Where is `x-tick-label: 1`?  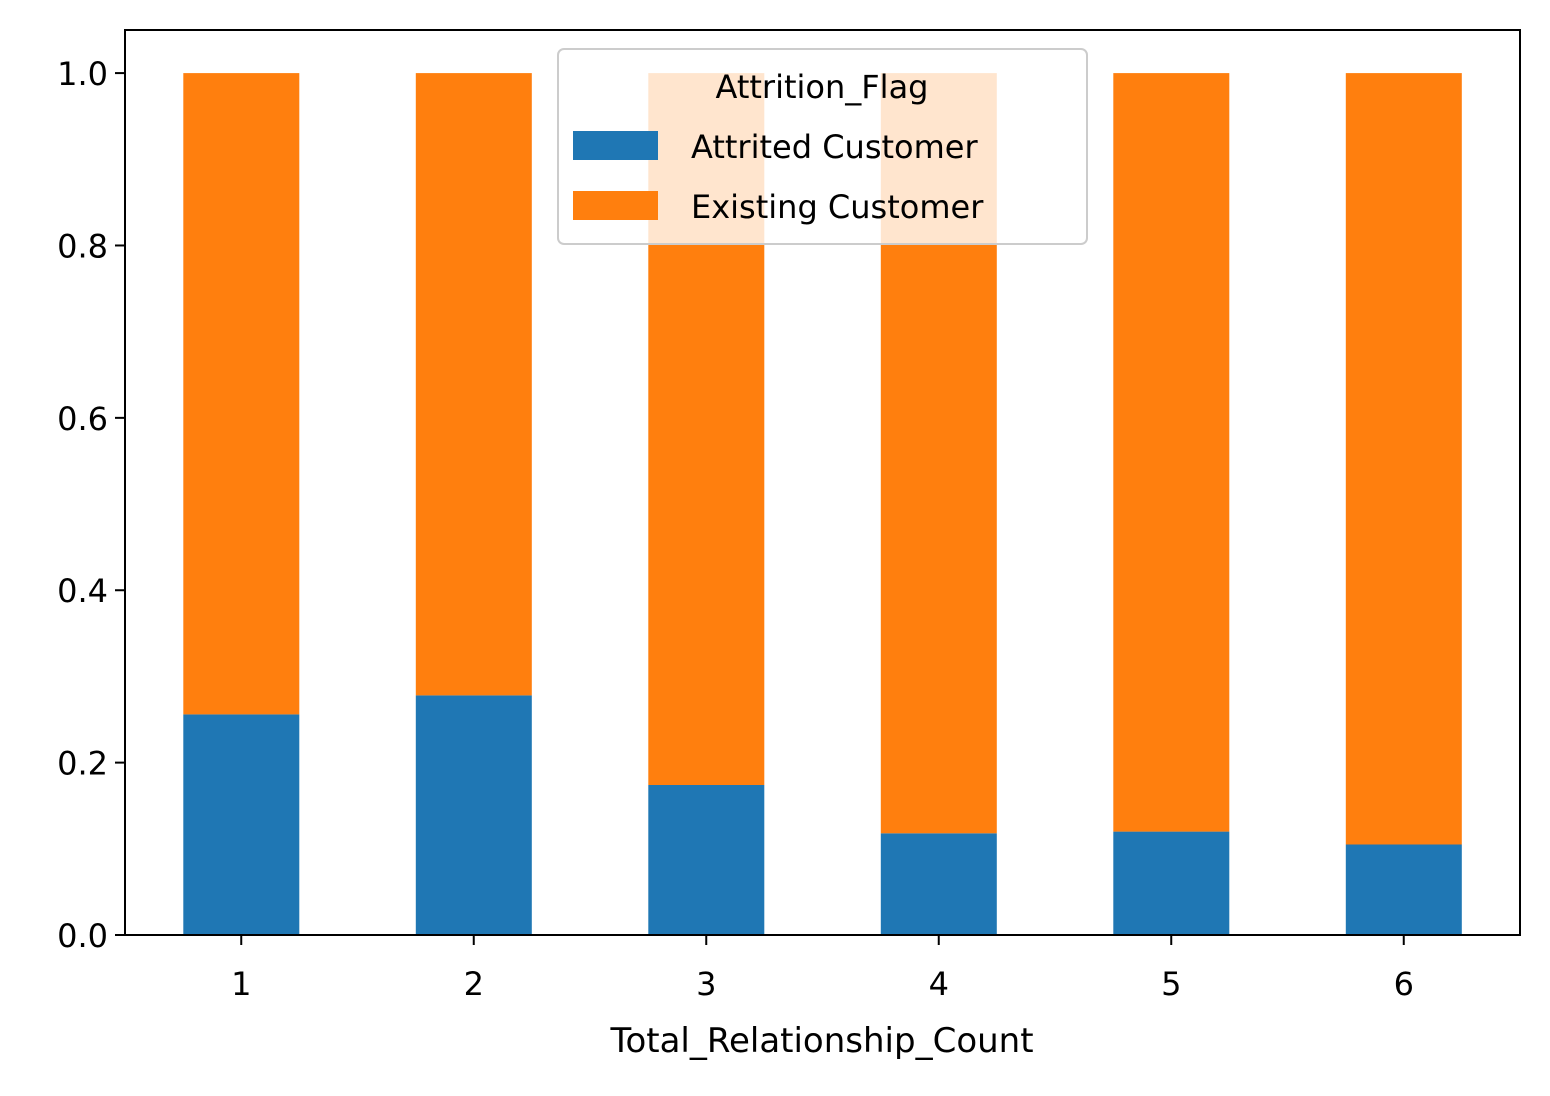 x-tick-label: 1 is located at coordinates (241, 984).